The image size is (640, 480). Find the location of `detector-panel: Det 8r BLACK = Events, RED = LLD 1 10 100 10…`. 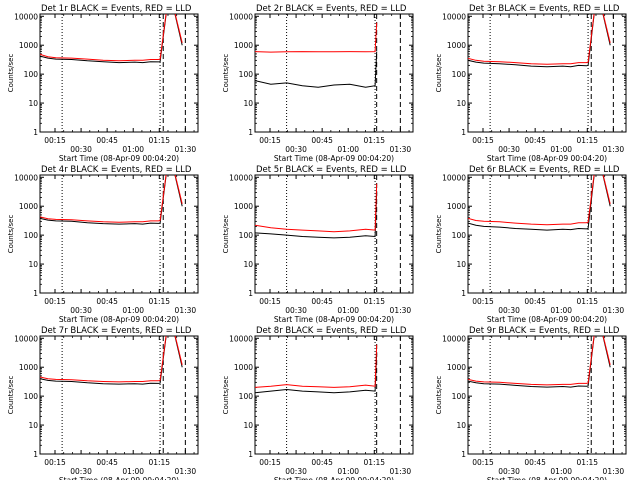

detector-panel: Det 8r BLACK = Events, RED = LLD 1 10 100 10… is located at coordinates (318, 403).